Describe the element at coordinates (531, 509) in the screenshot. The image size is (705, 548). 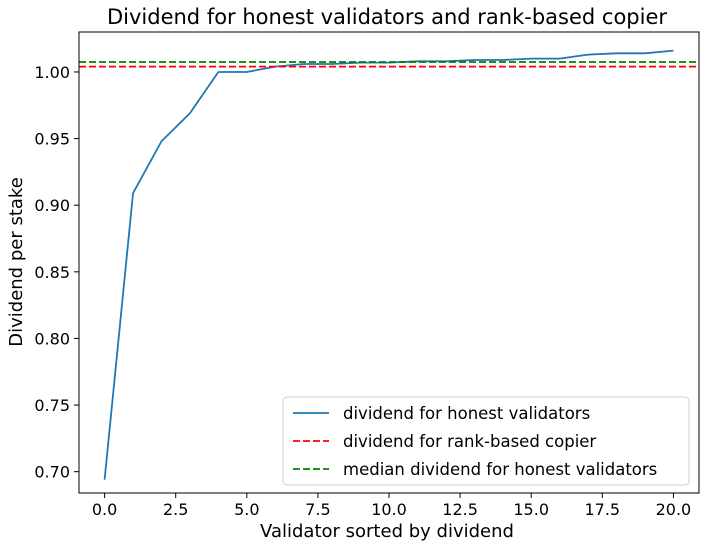
I see `x-tick-label: 15.0` at that location.